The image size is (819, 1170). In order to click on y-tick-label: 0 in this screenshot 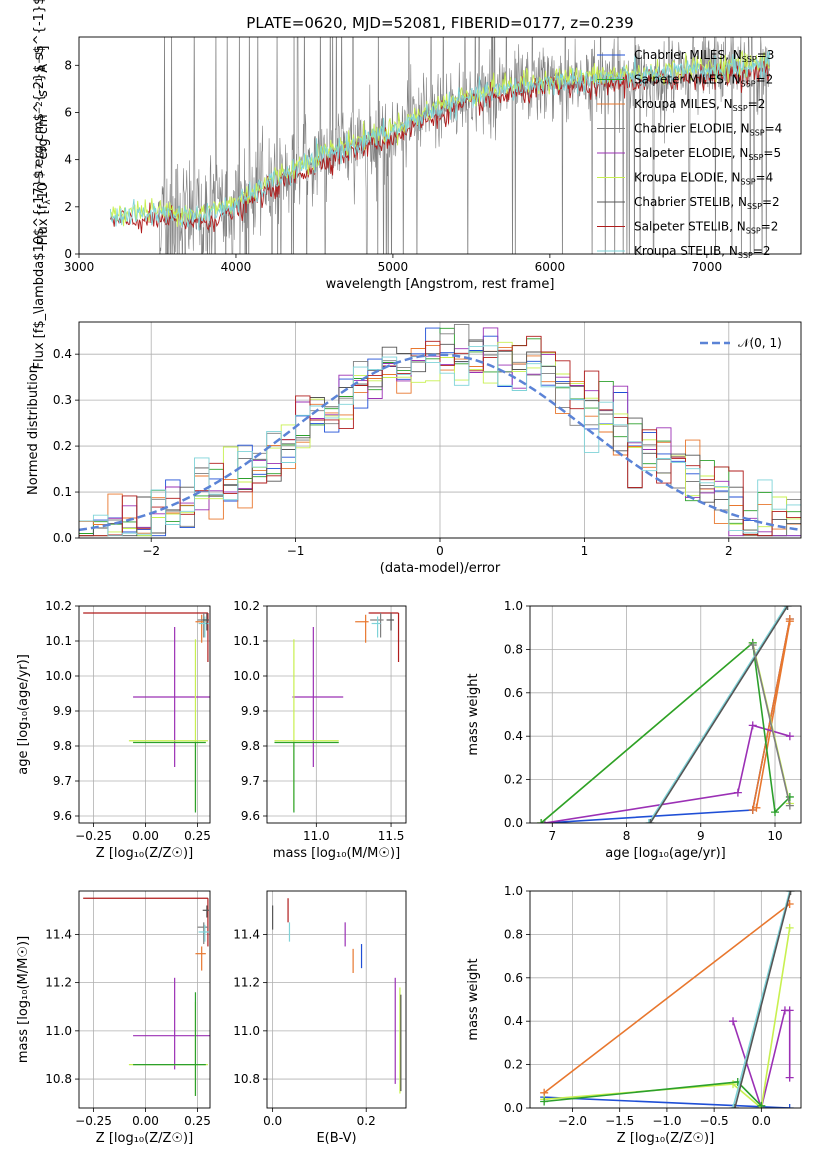, I will do `click(68, 254)`.